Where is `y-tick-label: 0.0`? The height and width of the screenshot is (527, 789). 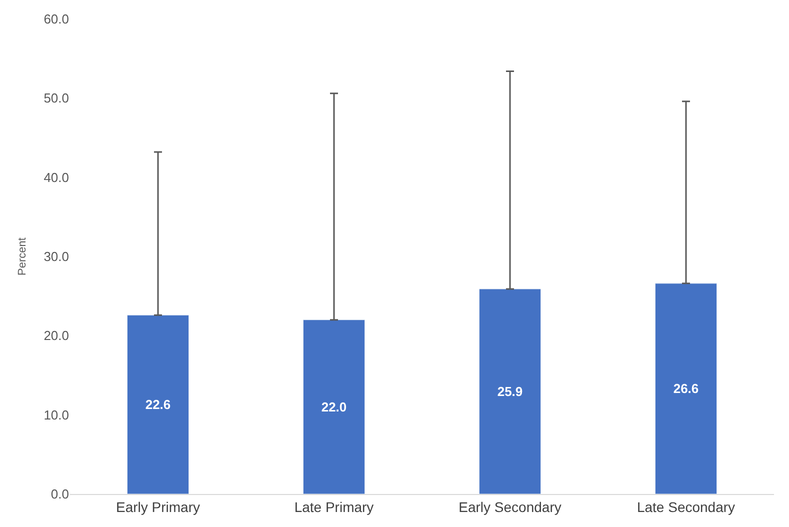 y-tick-label: 0.0 is located at coordinates (59, 494).